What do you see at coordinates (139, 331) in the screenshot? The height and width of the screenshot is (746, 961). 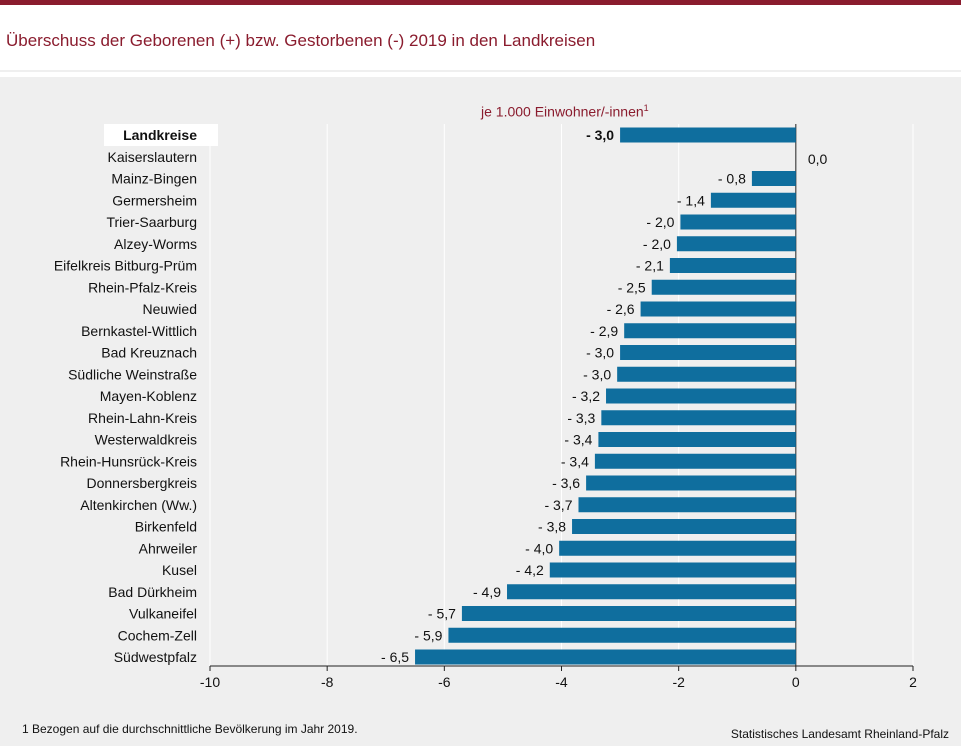 I see `category-label: Bernkastel-Wittlich` at bounding box center [139, 331].